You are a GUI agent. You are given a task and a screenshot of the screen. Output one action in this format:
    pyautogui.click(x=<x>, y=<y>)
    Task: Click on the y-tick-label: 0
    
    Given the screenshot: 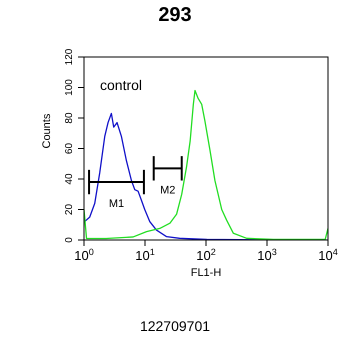 What is the action you would take?
    pyautogui.click(x=69, y=239)
    